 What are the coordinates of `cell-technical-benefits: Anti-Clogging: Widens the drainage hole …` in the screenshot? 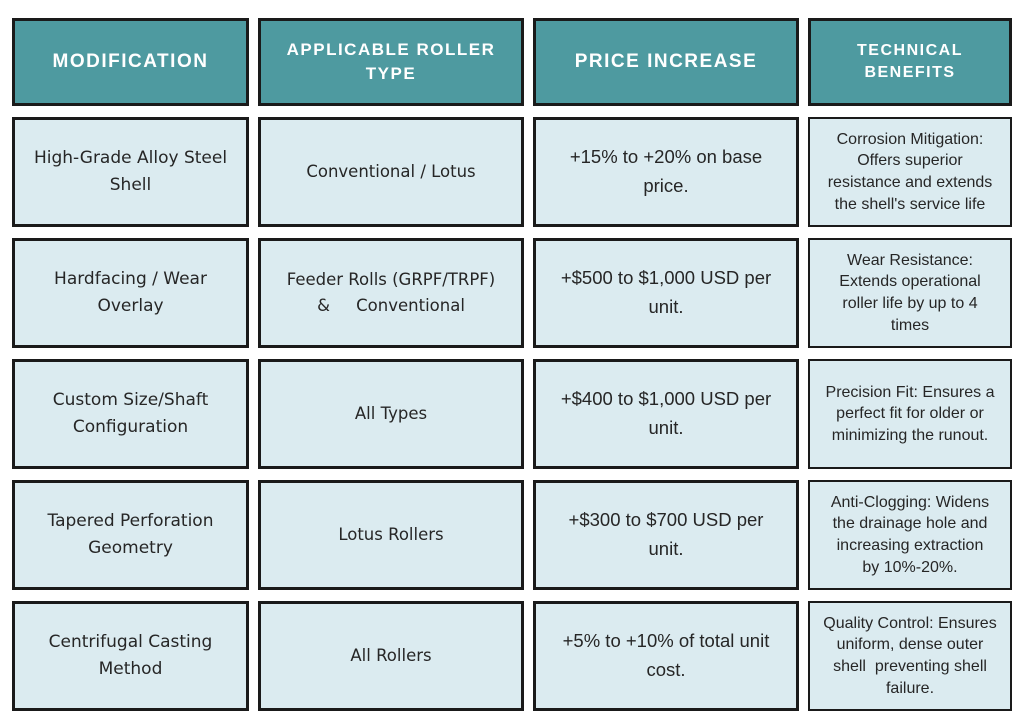 It's located at (910, 535).